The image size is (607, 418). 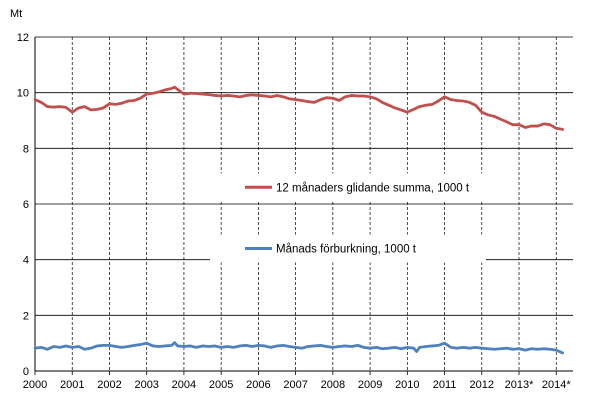 I want to click on y-tick-label: 4, so click(x=26, y=261).